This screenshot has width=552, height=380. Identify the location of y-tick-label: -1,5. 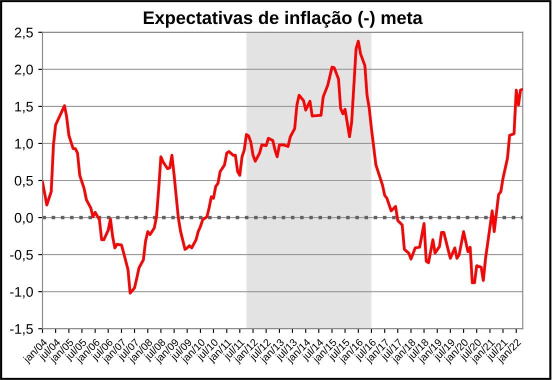
(21, 330).